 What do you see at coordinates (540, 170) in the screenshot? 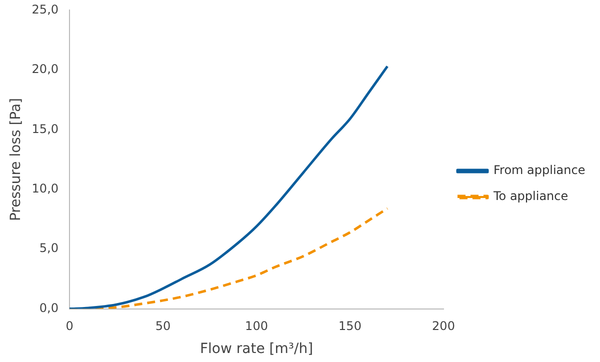
I see `legend-label: From appliance` at bounding box center [540, 170].